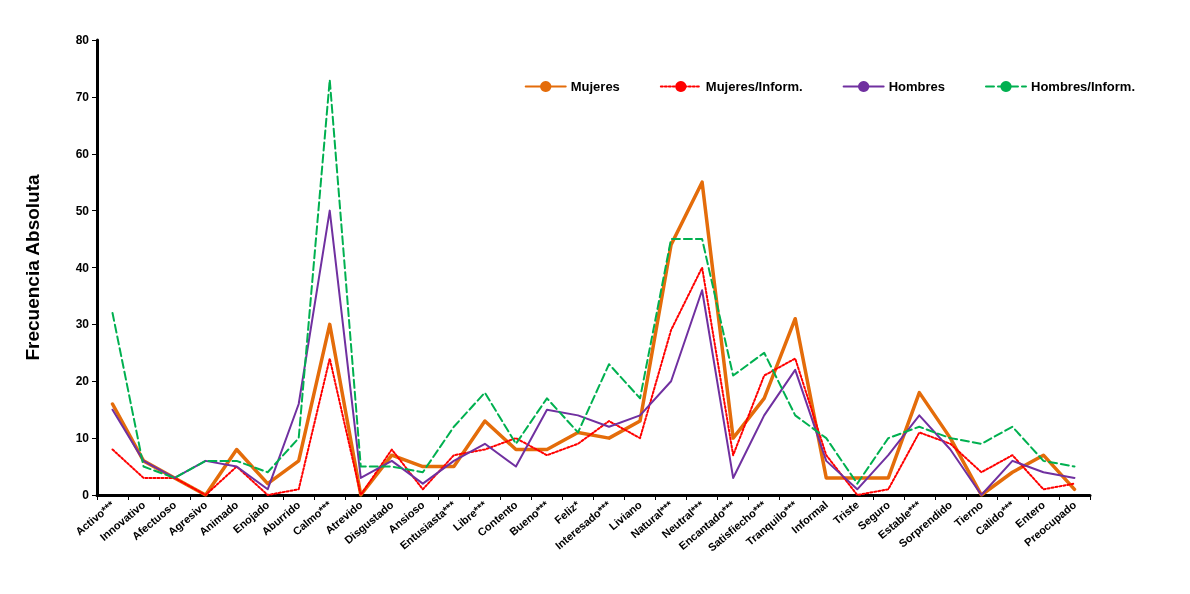 Image resolution: width=1190 pixels, height=594 pixels. Describe the element at coordinates (82, 438) in the screenshot. I see `y-tick-label: 10` at that location.